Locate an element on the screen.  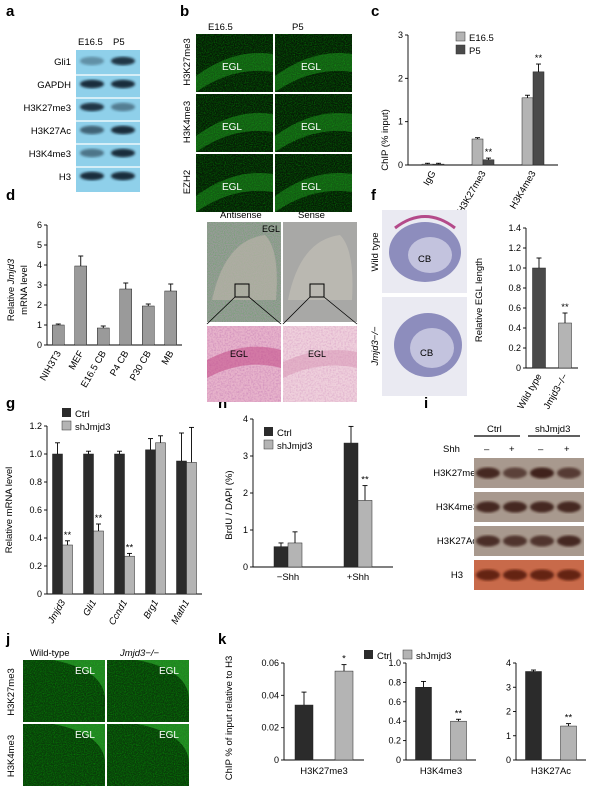
chart-g-cat-4: Math1 is located at coordinates (180, 612).